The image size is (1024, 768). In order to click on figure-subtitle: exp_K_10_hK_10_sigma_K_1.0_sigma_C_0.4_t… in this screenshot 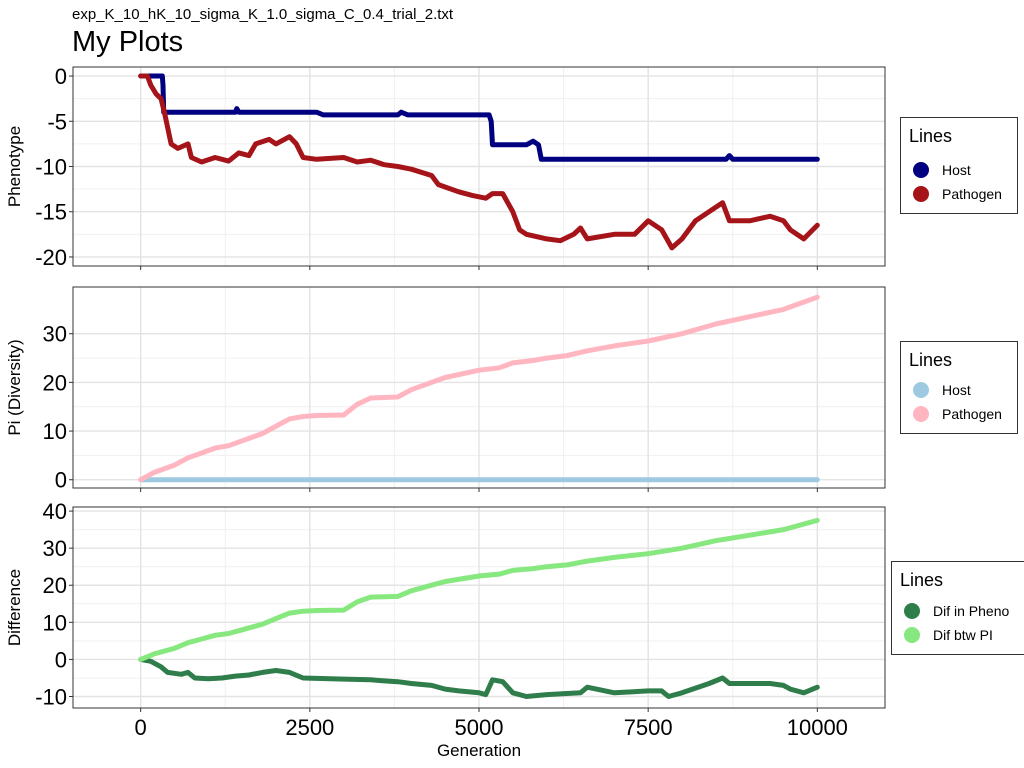, I will do `click(263, 14)`.